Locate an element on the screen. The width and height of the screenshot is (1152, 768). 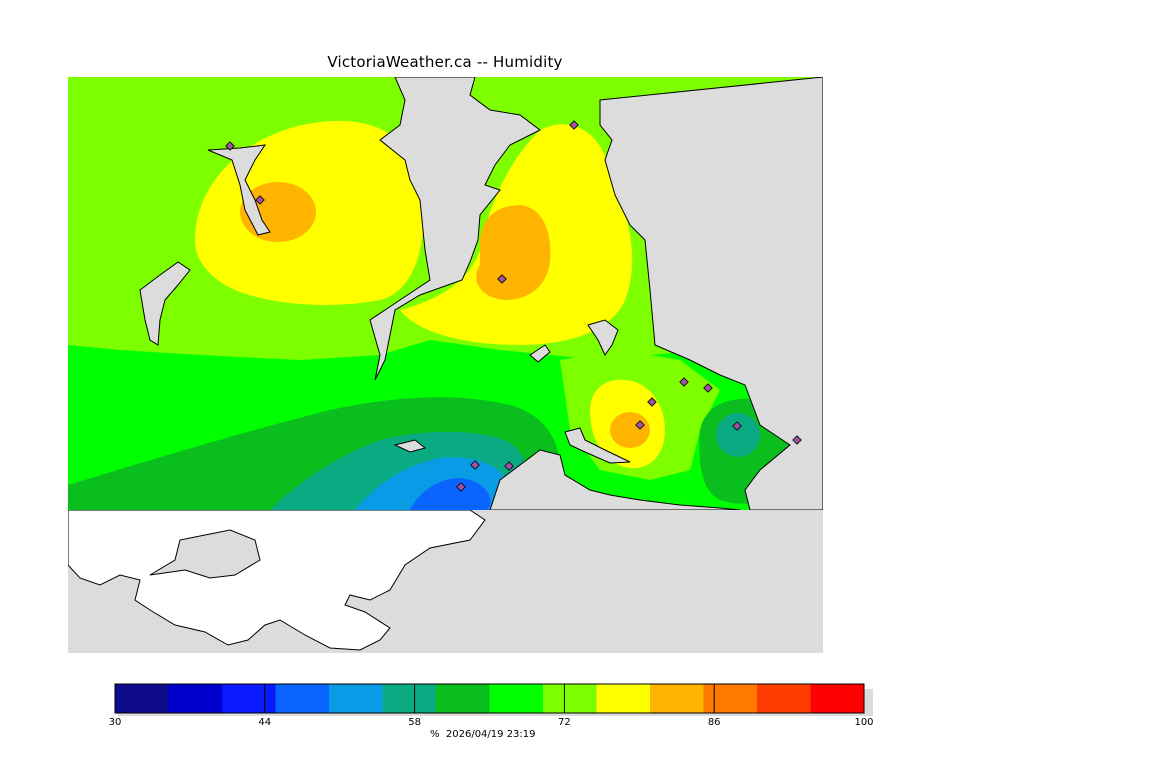
legend-swatches is located at coordinates (490, 698).